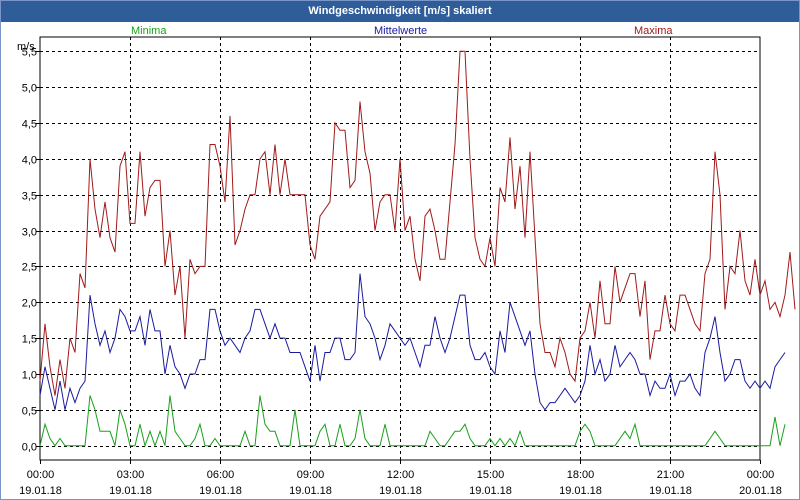 This screenshot has height=500, width=800. What do you see at coordinates (412, 421) in the screenshot?
I see `series-minima` at bounding box center [412, 421].